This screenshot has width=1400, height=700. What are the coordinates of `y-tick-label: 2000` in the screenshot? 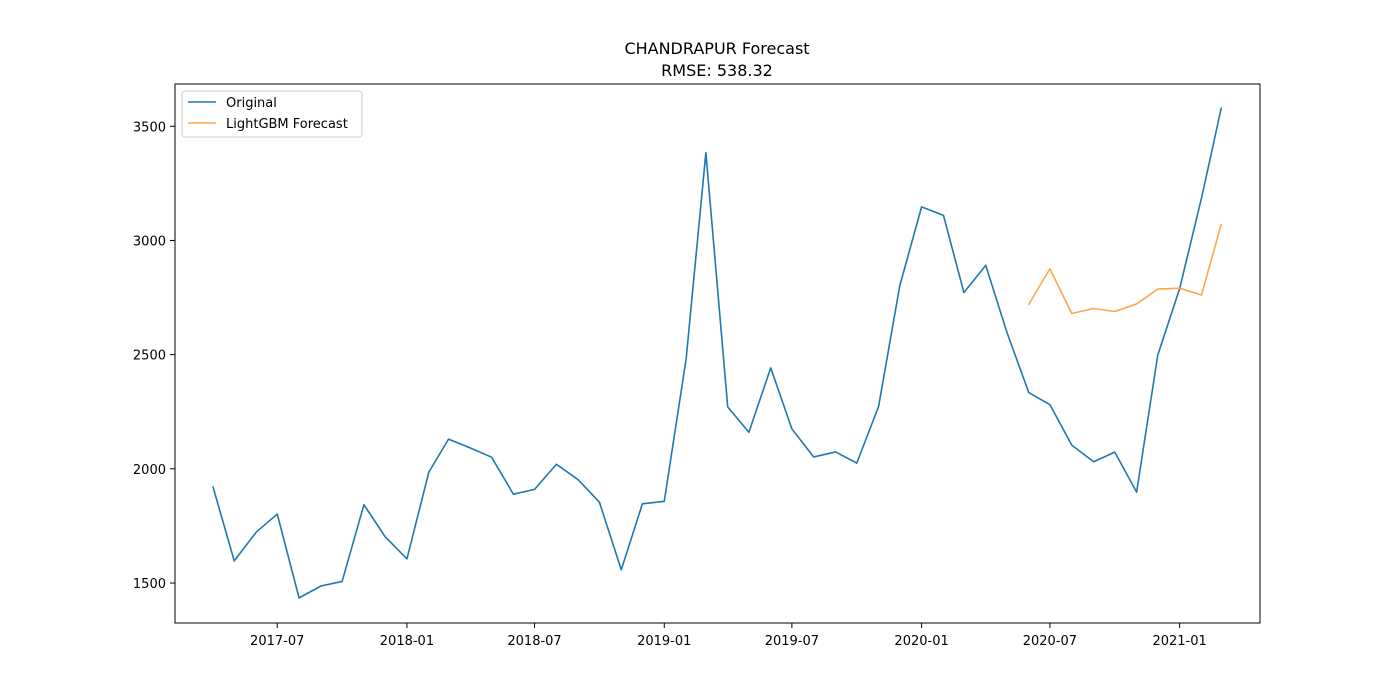 It's located at (149, 470).